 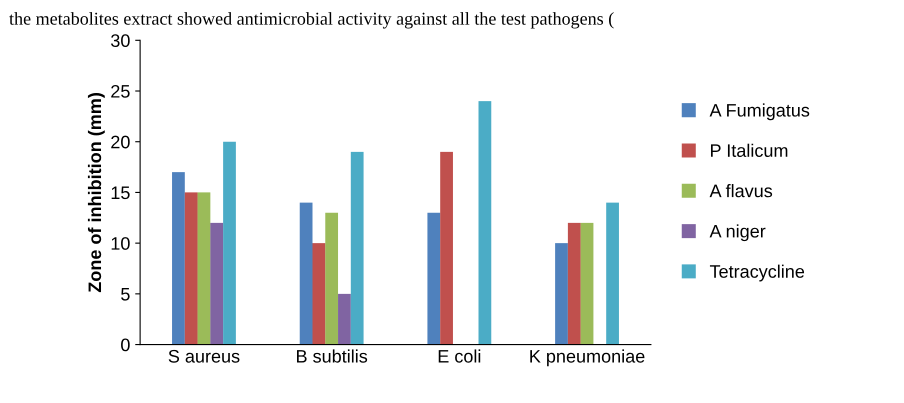 What do you see at coordinates (204, 356) in the screenshot?
I see `x-tick-label: S aureus` at bounding box center [204, 356].